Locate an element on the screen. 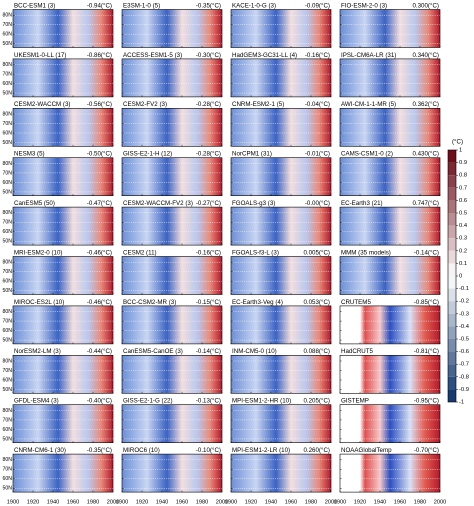  panel-title: CNRM-ESM2-1 (5) is located at coordinates (258, 104).